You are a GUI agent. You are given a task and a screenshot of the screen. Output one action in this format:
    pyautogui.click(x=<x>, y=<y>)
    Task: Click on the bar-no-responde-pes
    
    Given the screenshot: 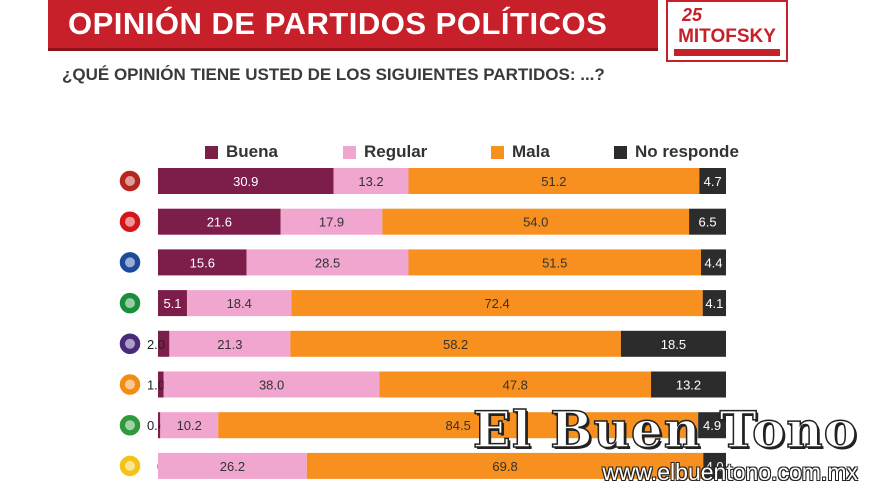 What is the action you would take?
    pyautogui.click(x=673, y=343)
    